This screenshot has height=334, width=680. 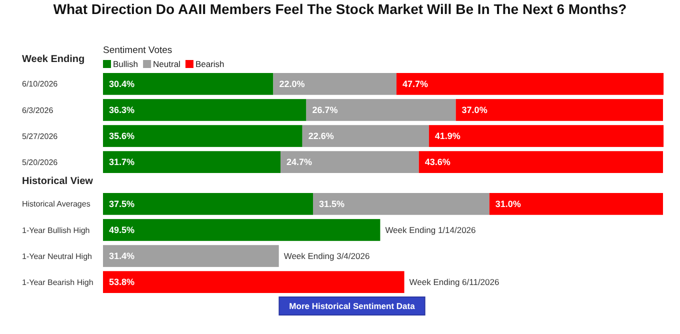 What do you see at coordinates (40, 136) in the screenshot?
I see `y-tick-label: 5/27/2026` at bounding box center [40, 136].